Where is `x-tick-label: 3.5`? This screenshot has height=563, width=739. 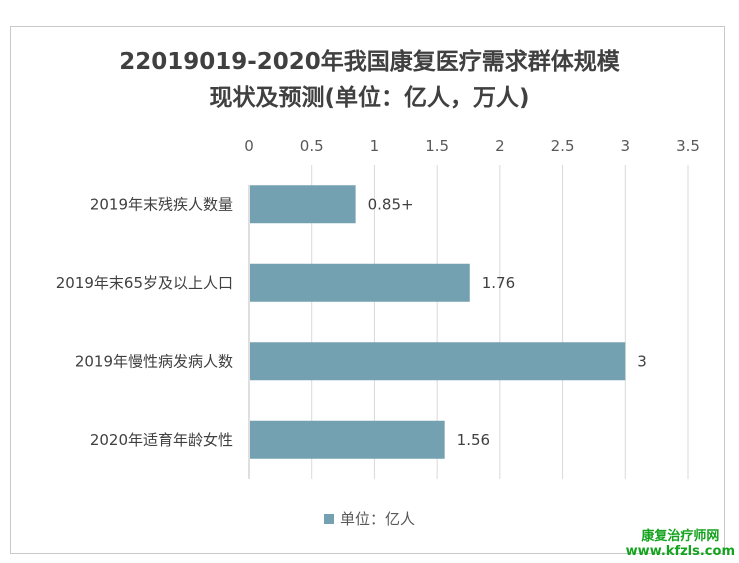 x-tick-label: 3.5 is located at coordinates (688, 146).